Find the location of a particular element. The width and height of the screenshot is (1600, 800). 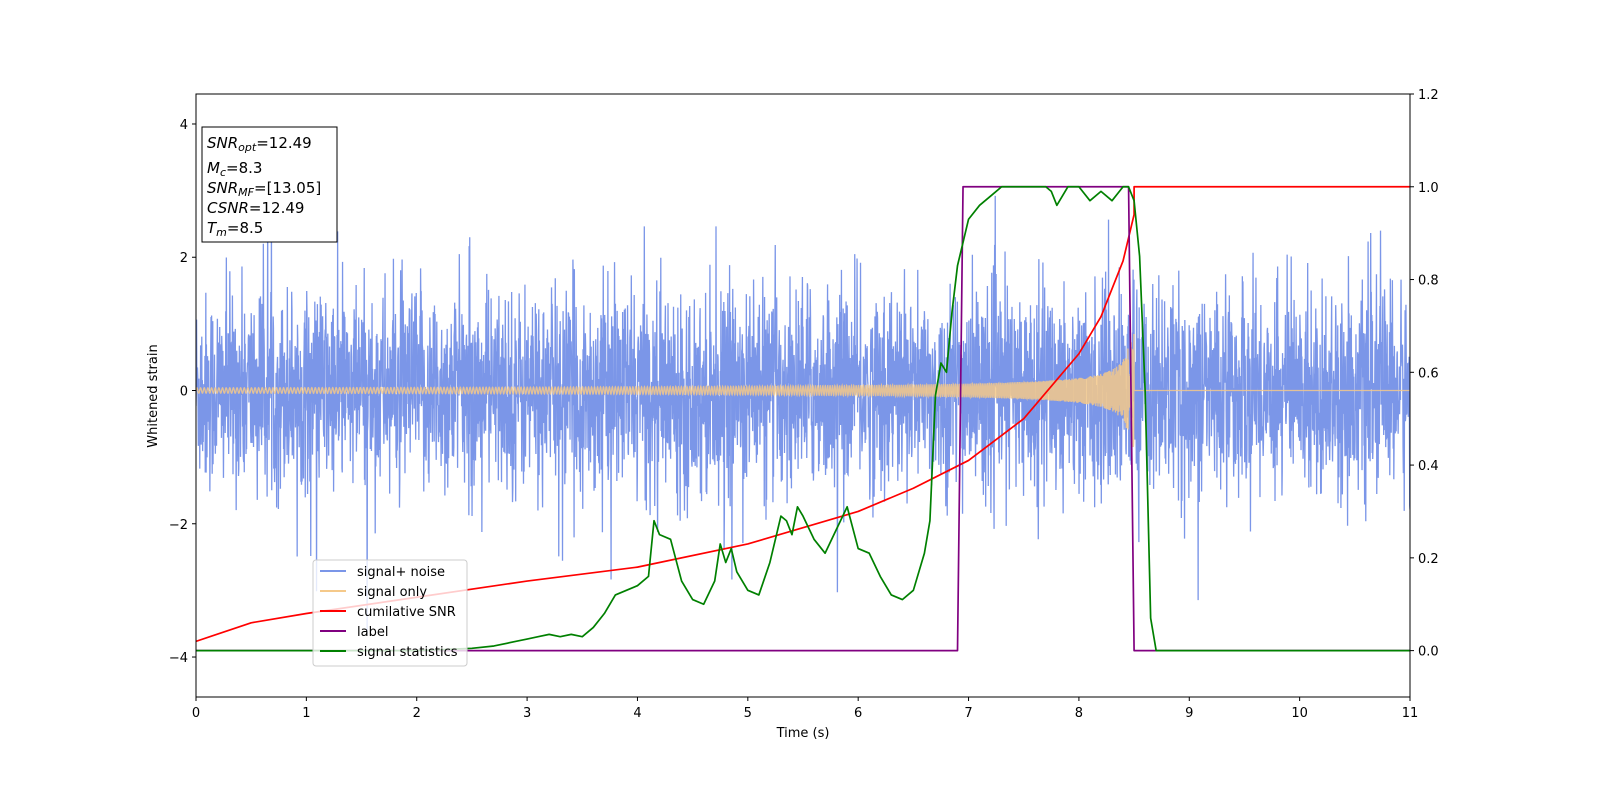

x-tick-label: 0 is located at coordinates (196, 713).